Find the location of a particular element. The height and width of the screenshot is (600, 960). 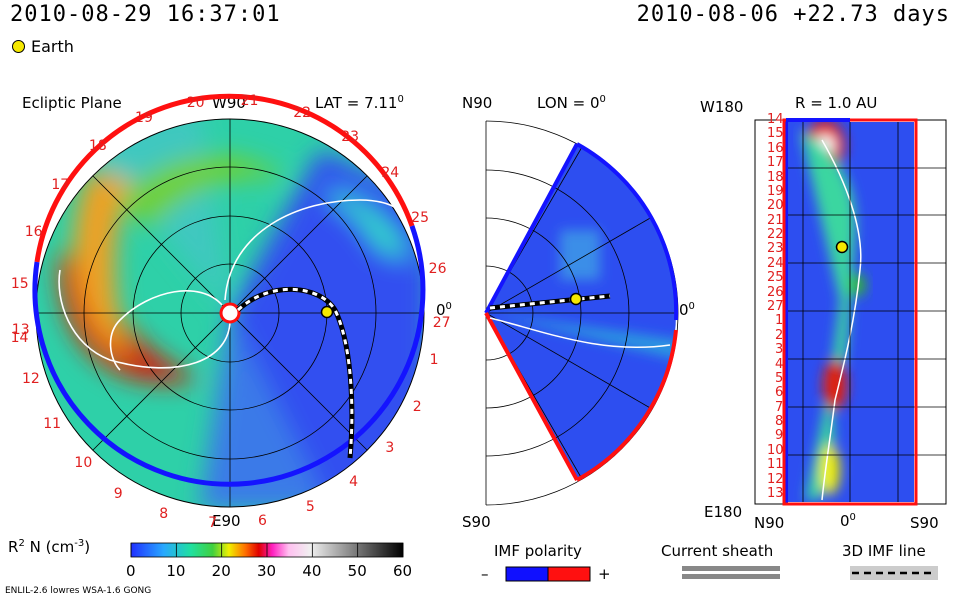

colorbar-tick-label: 20 is located at coordinates (221, 571).